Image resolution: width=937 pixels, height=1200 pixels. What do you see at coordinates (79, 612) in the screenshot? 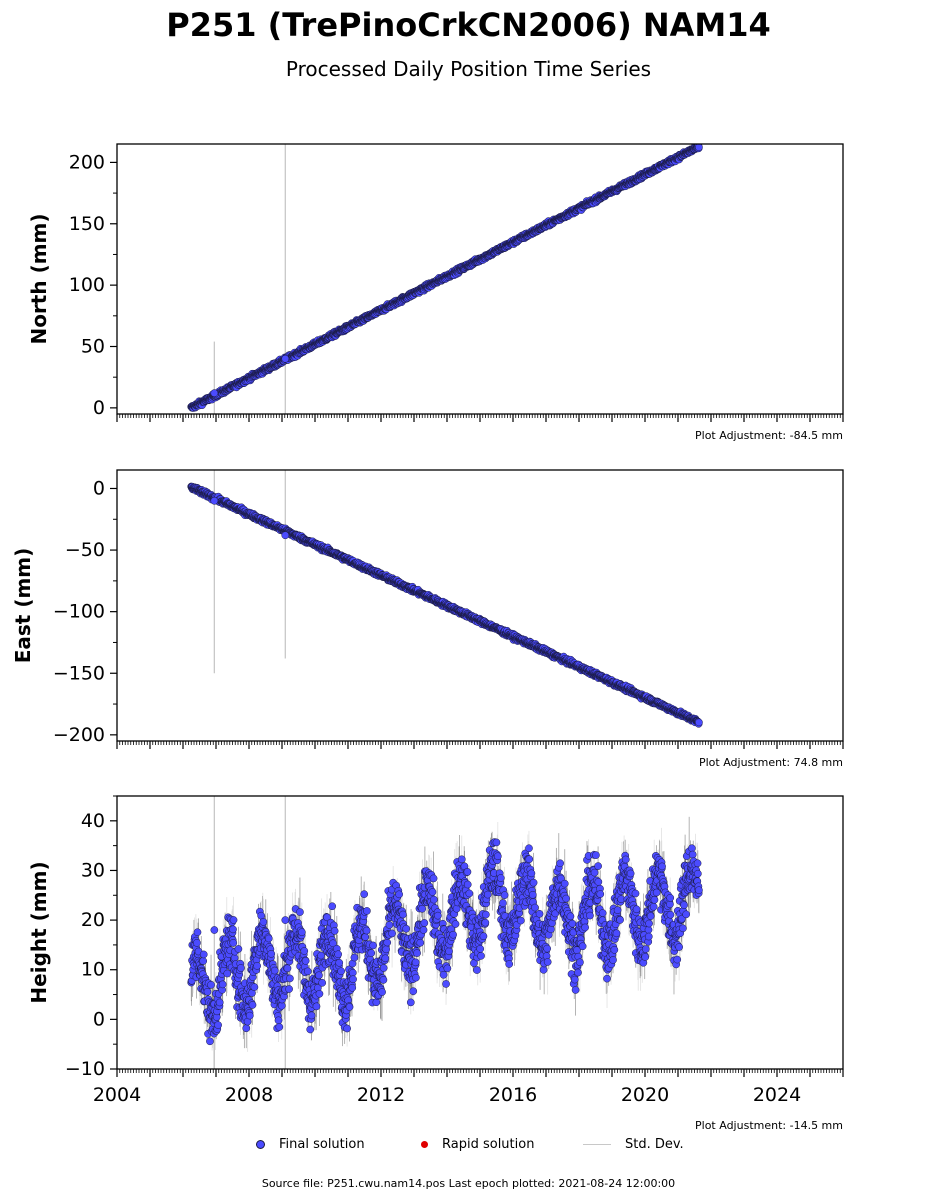
I see `y-tick-label: −100` at bounding box center [79, 612].